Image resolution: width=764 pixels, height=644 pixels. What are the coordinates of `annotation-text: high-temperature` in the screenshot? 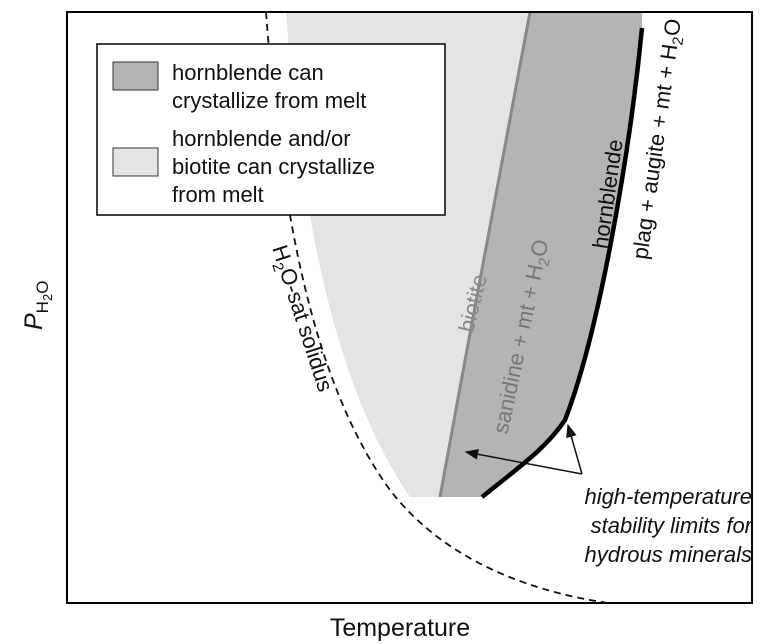 It's located at (668, 496).